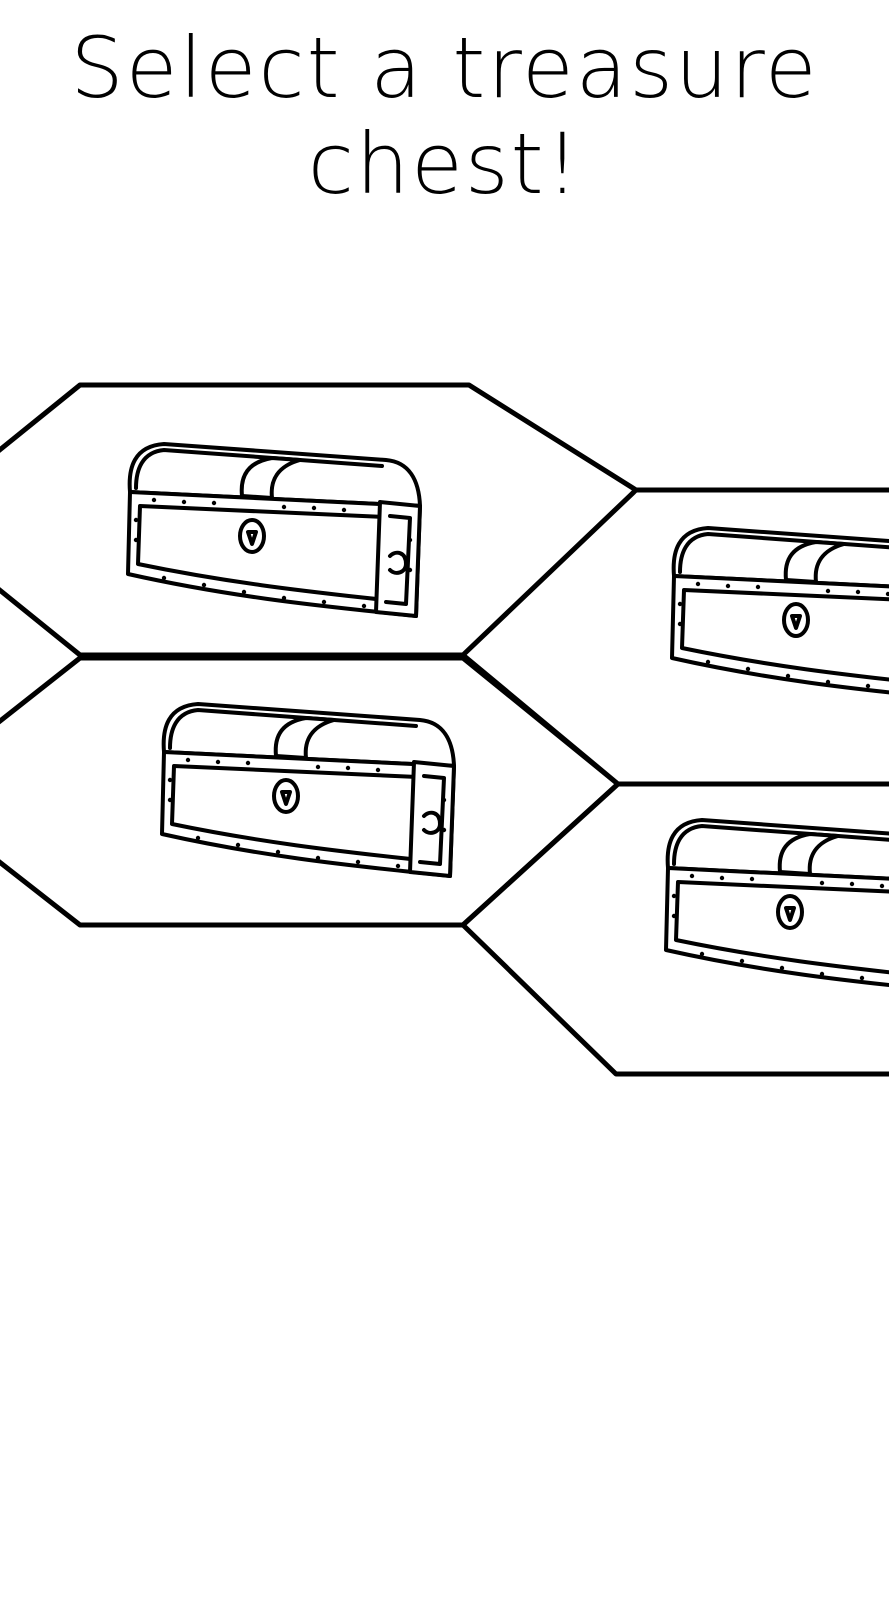  I want to click on title-line-2: chest!, so click(444, 164).